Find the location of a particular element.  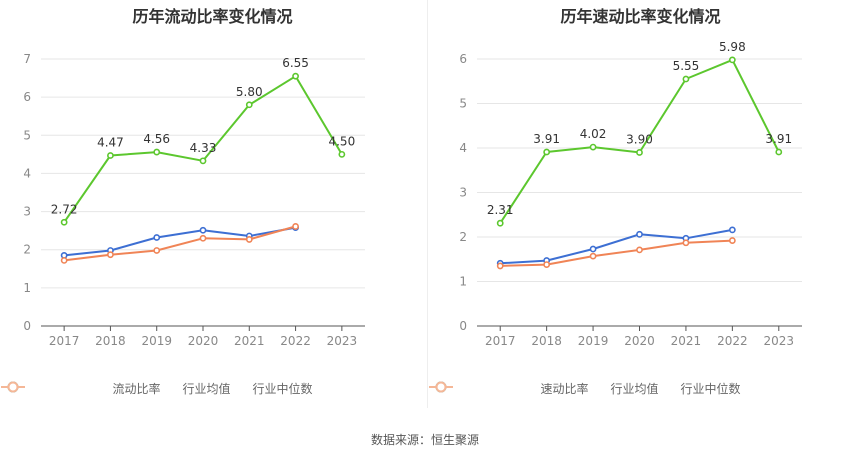

data-label: 4.56 is located at coordinates (156, 139).